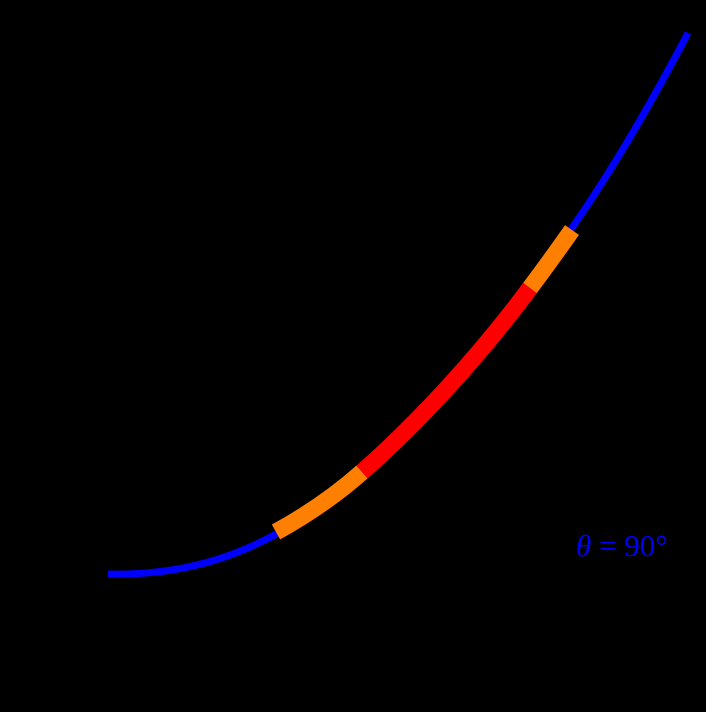  I want to click on orange-band-low, so click(319, 502).